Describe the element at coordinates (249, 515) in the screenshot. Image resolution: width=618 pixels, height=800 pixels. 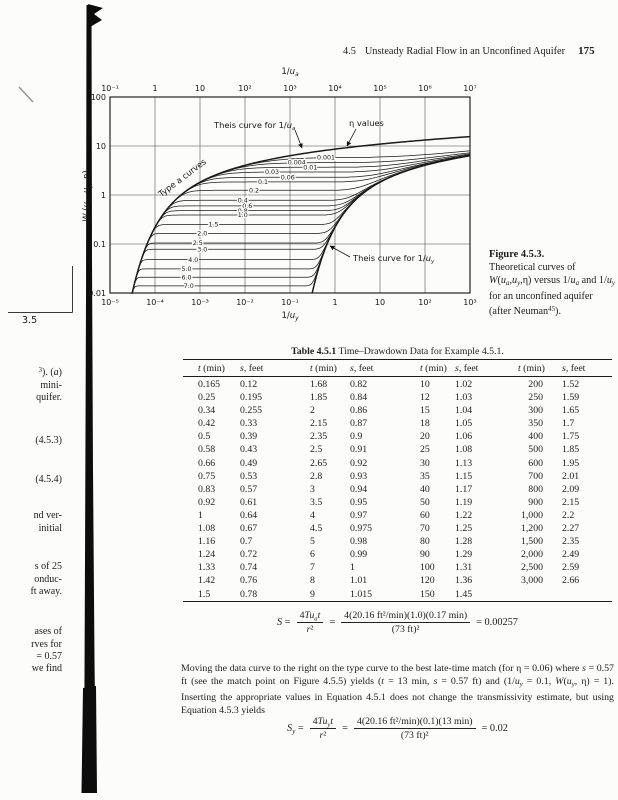
I see `table-cell: 0.64` at that location.